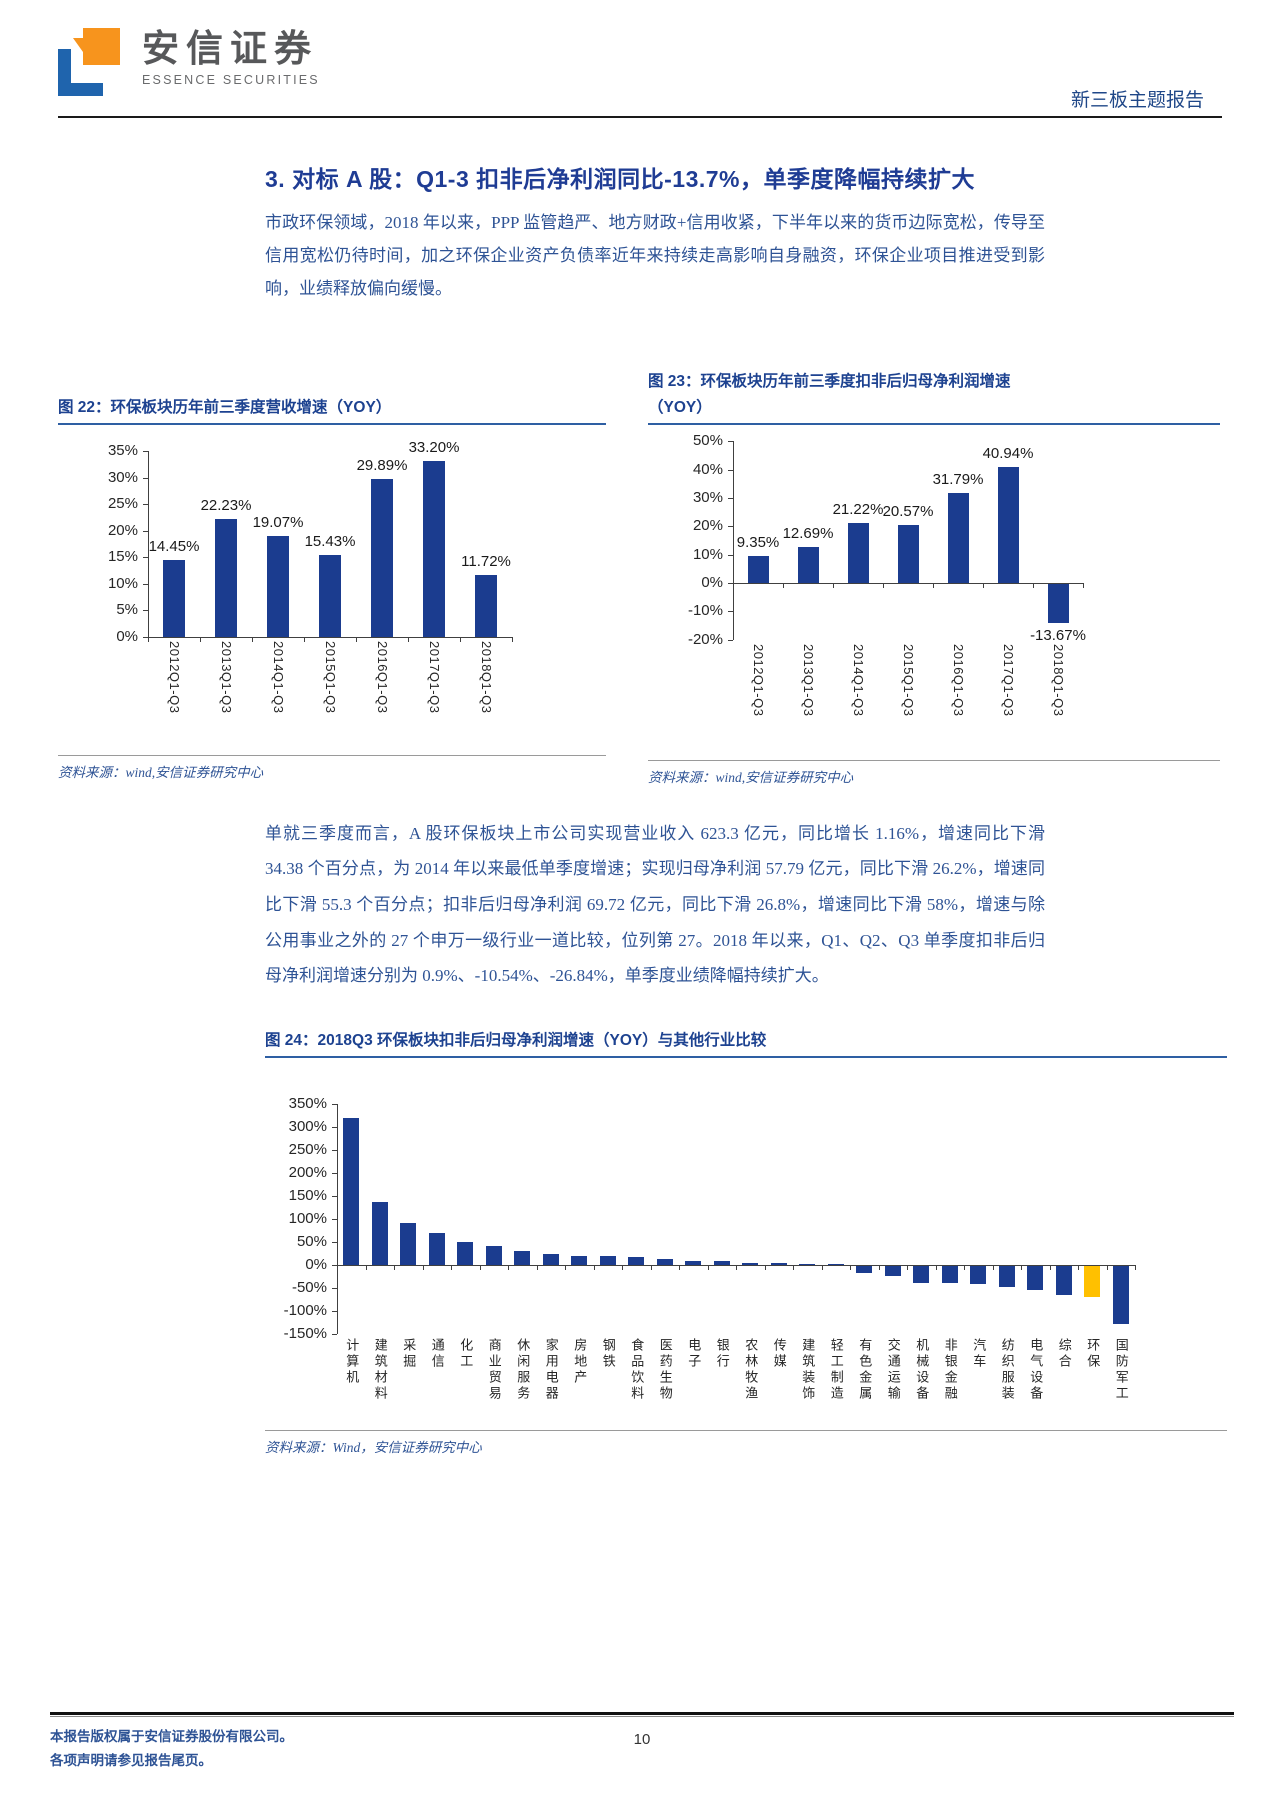 This screenshot has width=1280, height=1810. What do you see at coordinates (122, 557) in the screenshot?
I see `y-tick-label: 15%` at bounding box center [122, 557].